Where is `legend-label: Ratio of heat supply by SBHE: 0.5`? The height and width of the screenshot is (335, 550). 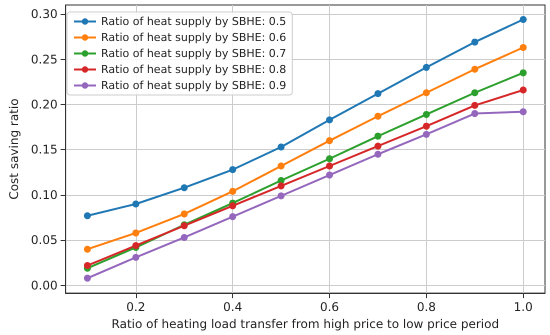
legend-label: Ratio of heat supply by SBHE: 0.5 is located at coordinates (193, 21).